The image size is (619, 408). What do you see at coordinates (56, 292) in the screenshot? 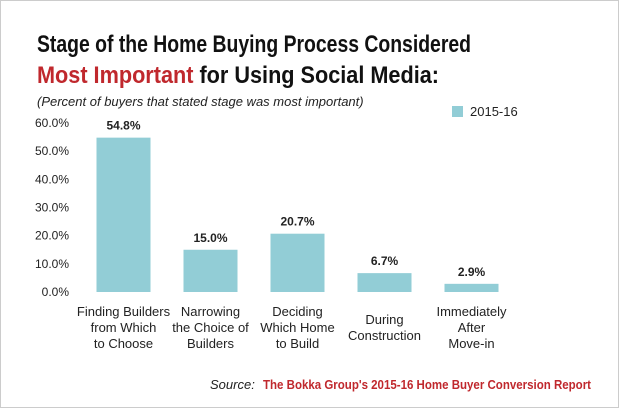
I see `y-tick-label: 0.0%` at bounding box center [56, 292].